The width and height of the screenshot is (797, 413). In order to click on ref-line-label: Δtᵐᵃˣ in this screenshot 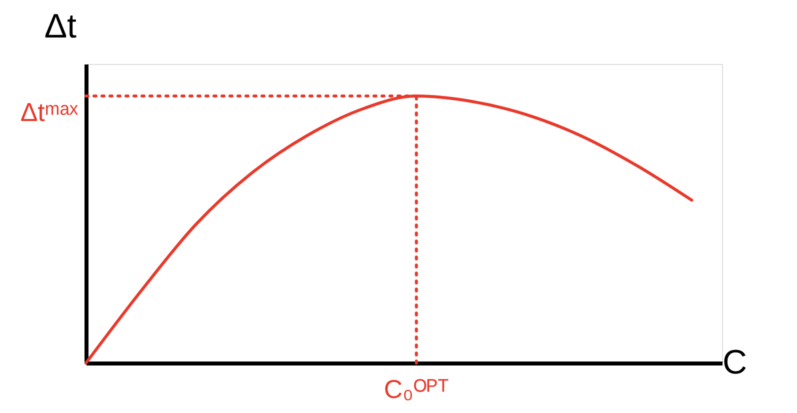, I will do `click(49, 112)`.